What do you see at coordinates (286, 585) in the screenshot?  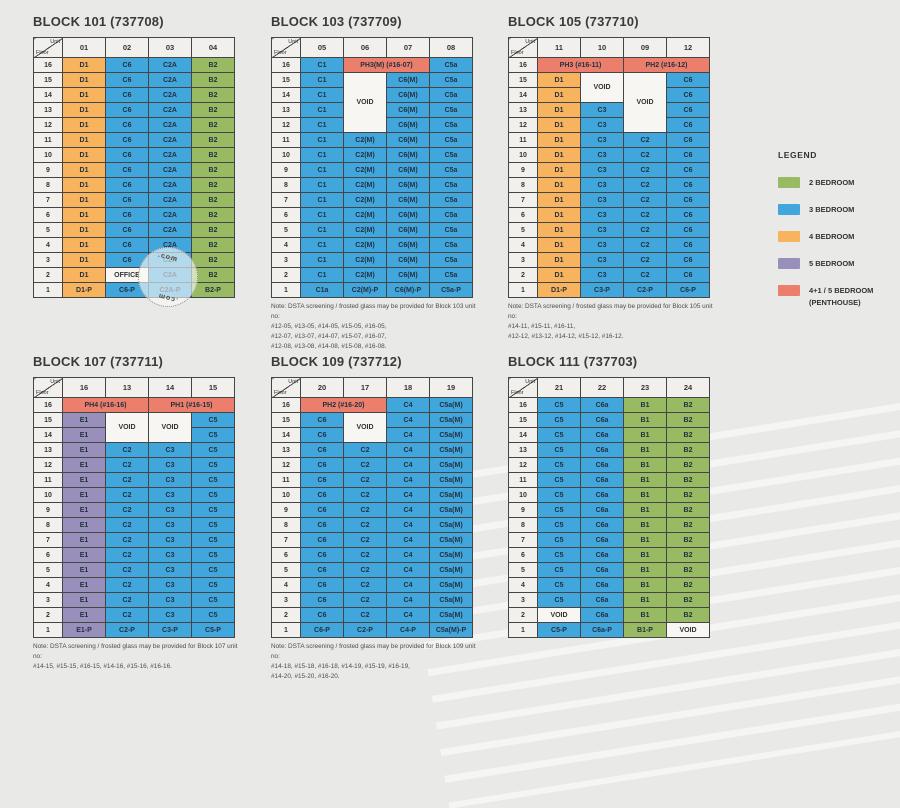 I see `floor-label: 4` at bounding box center [286, 585].